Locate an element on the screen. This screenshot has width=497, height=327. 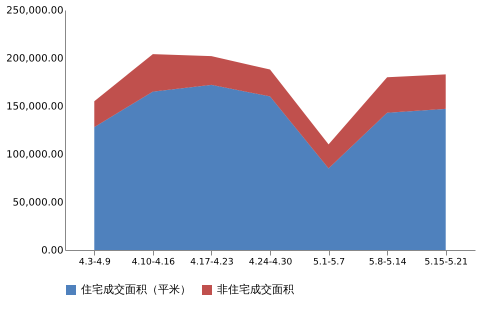
y-tick-label: 0.00 is located at coordinates (52, 251).